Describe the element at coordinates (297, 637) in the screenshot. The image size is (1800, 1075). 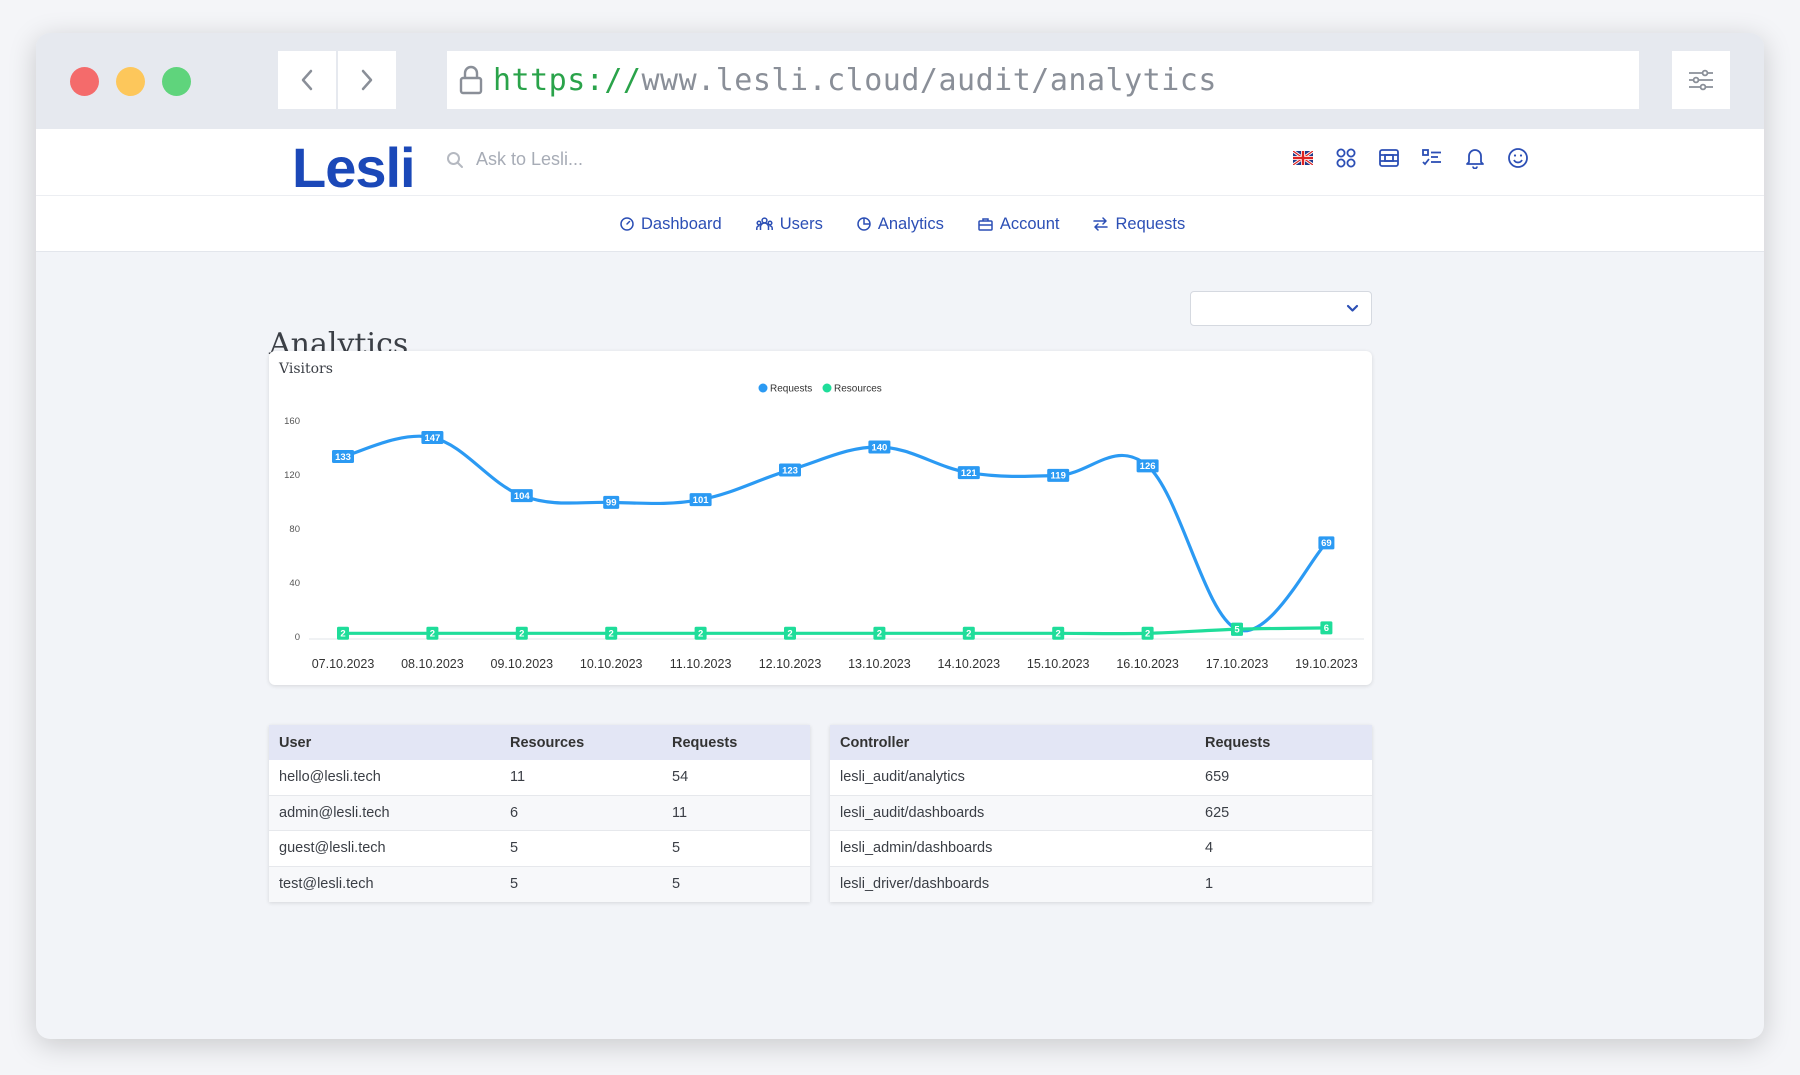
I see `y-tick-label: 0` at that location.